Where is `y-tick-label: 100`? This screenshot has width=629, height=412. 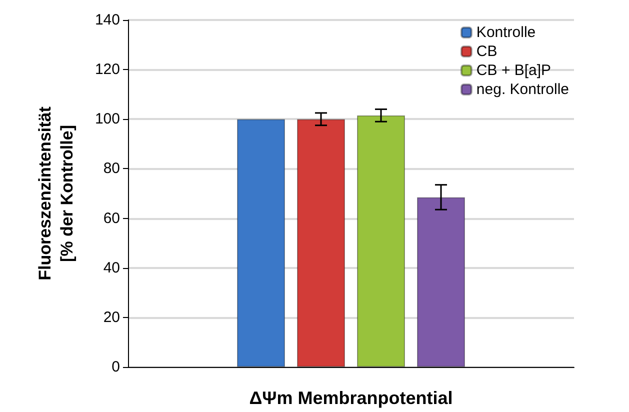
y-tick-label: 100 is located at coordinates (107, 119).